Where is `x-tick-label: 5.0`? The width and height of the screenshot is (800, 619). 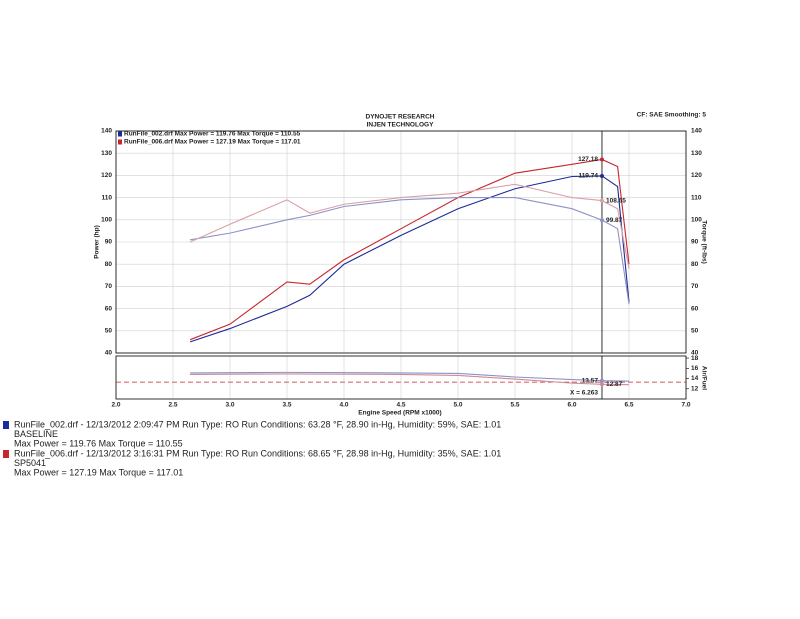 x-tick-label: 5.0 is located at coordinates (457, 405).